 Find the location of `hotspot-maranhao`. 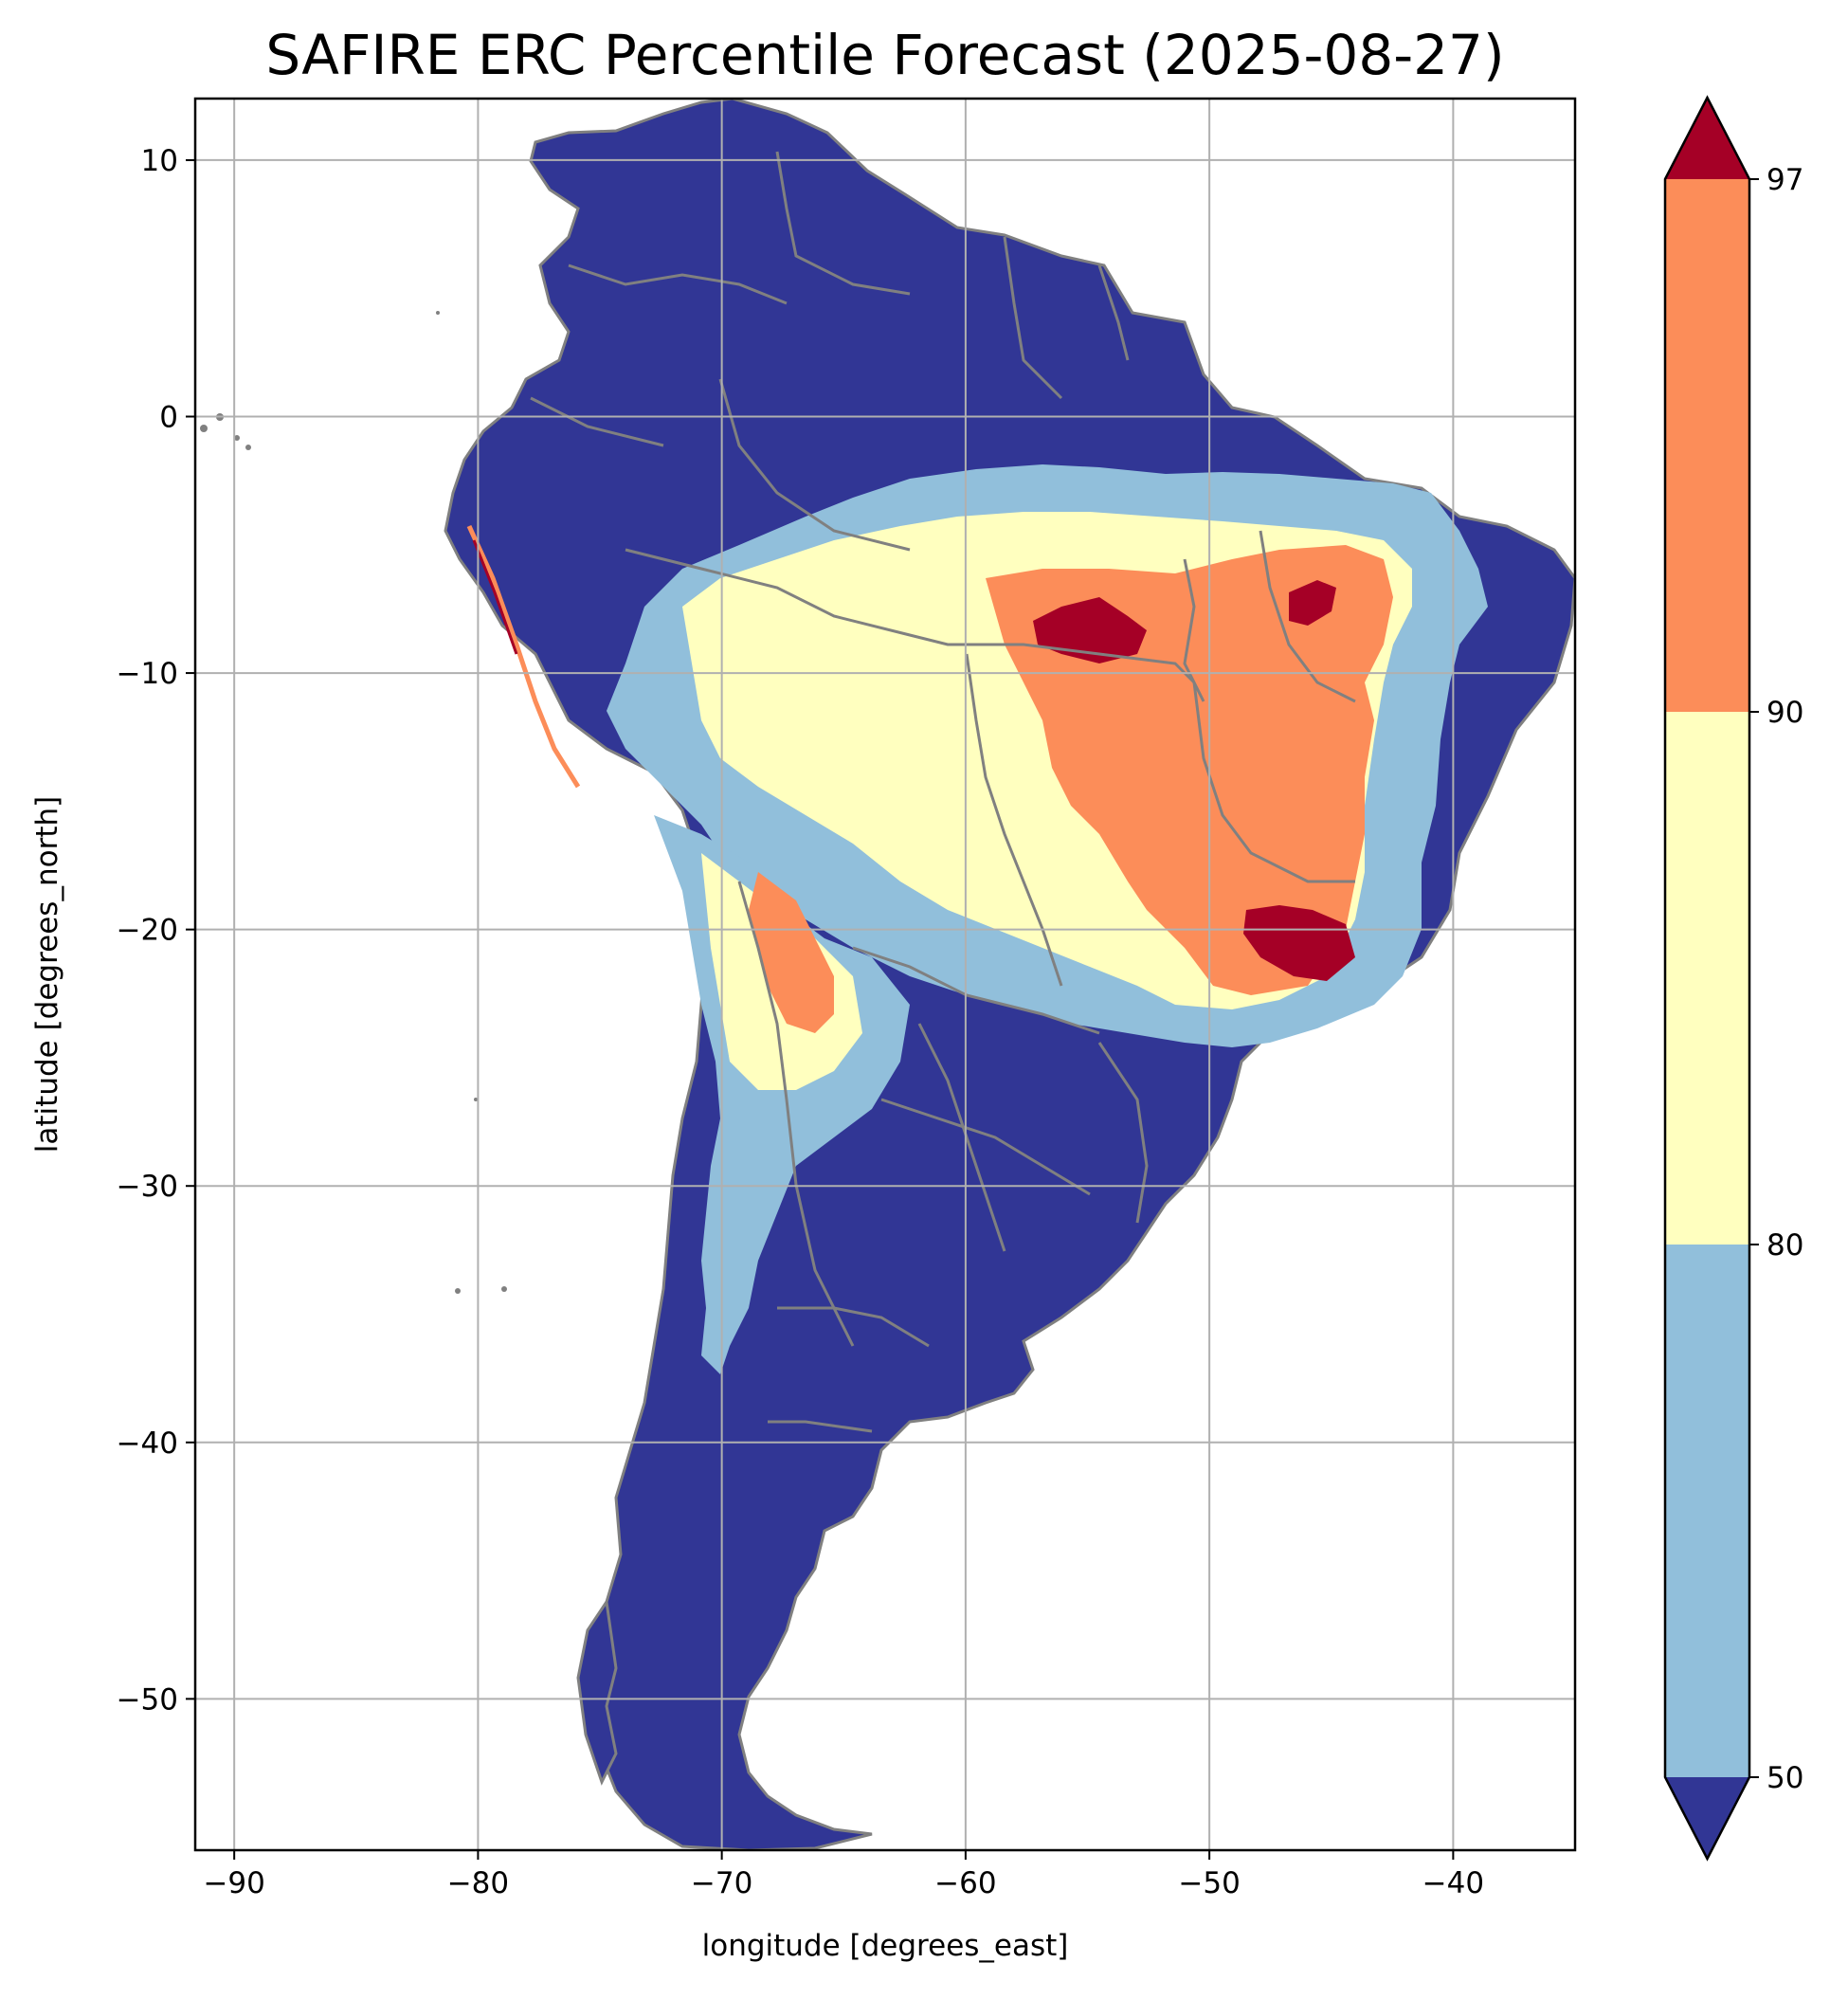

hotspot-maranhao is located at coordinates (1313, 603).